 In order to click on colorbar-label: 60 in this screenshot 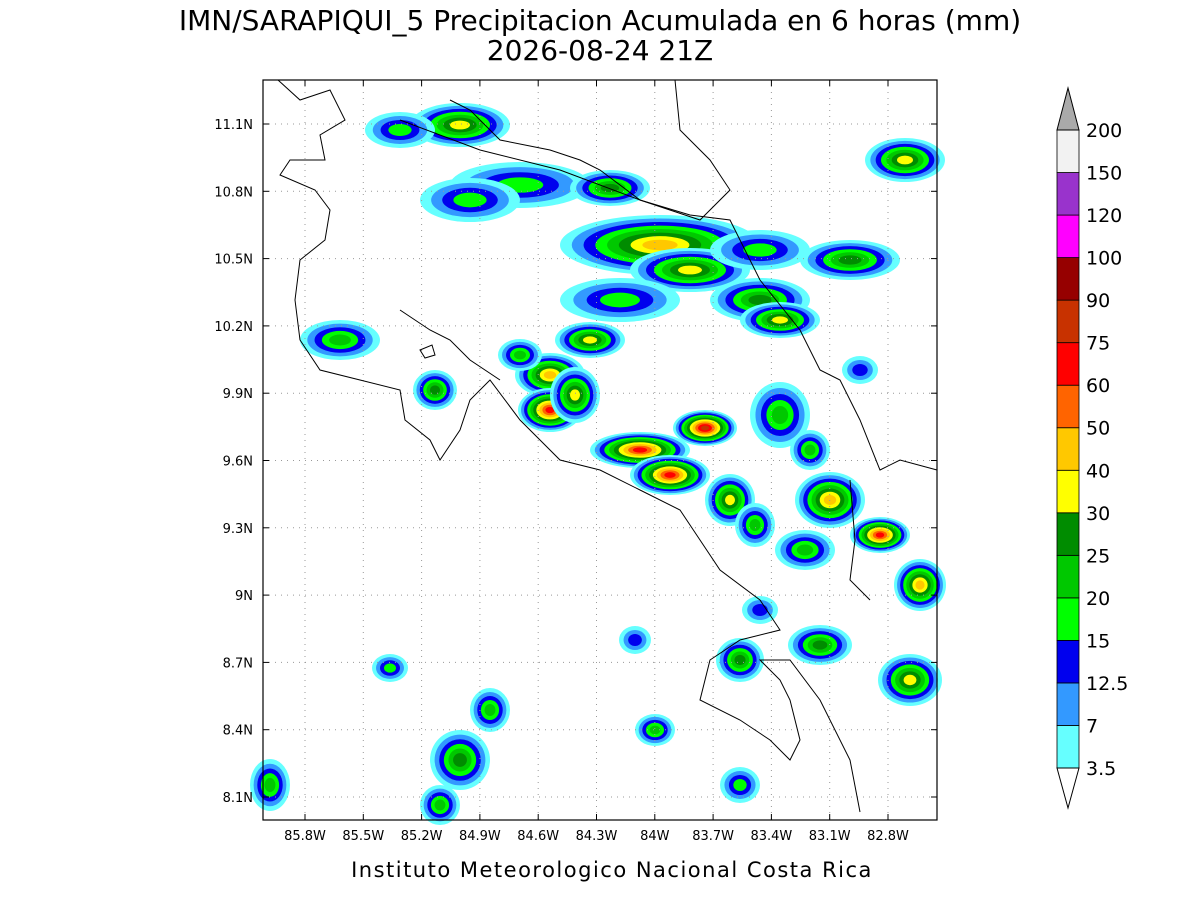, I will do `click(1098, 386)`.